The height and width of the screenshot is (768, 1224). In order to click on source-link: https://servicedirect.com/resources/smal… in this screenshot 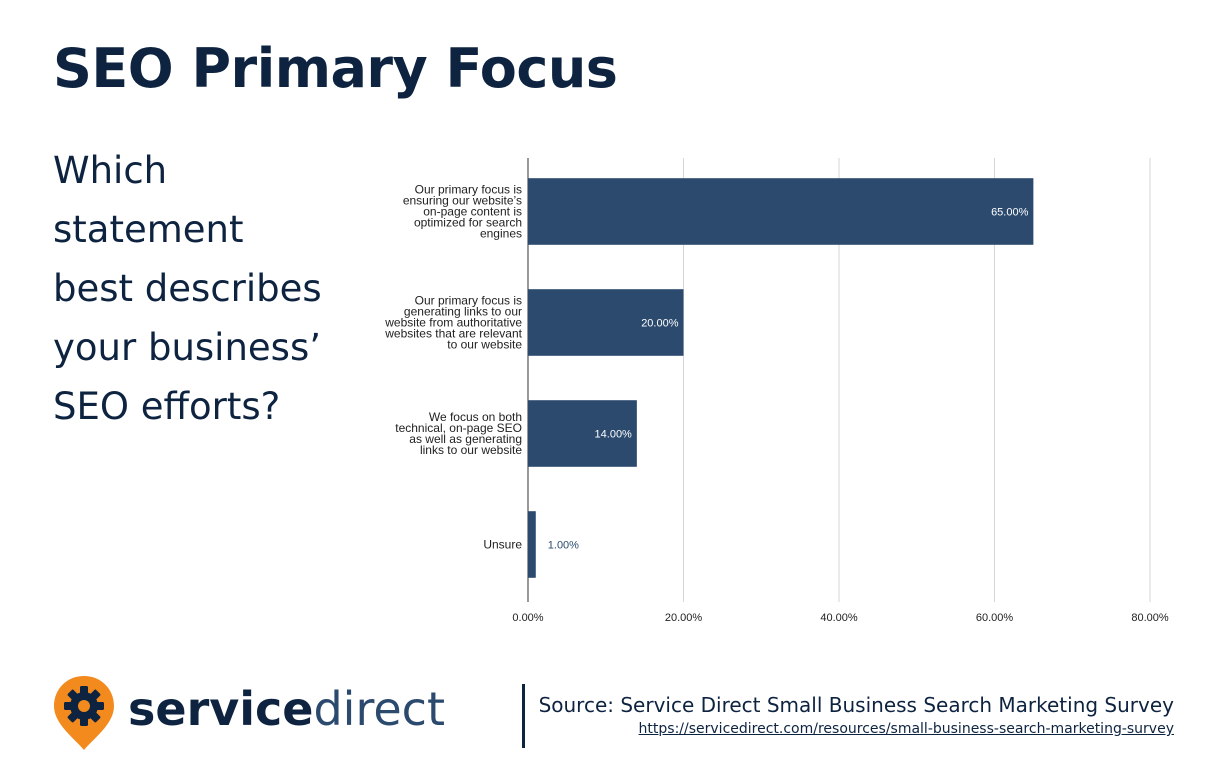, I will do `click(906, 729)`.